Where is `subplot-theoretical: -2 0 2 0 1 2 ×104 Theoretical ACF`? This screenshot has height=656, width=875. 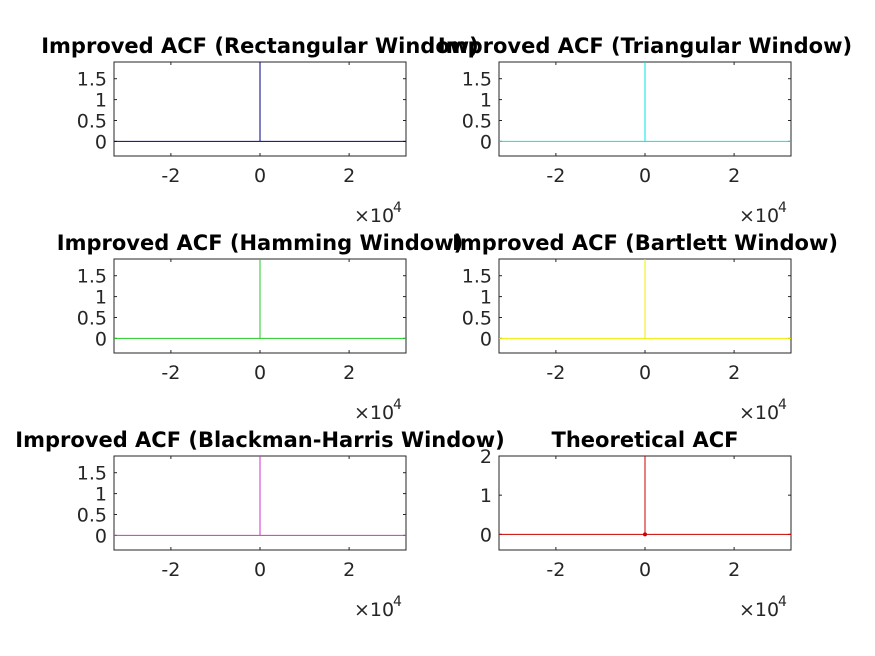 subplot-theoretical: -2 0 2 0 1 2 ×104 Theoretical ACF is located at coordinates (636, 524).